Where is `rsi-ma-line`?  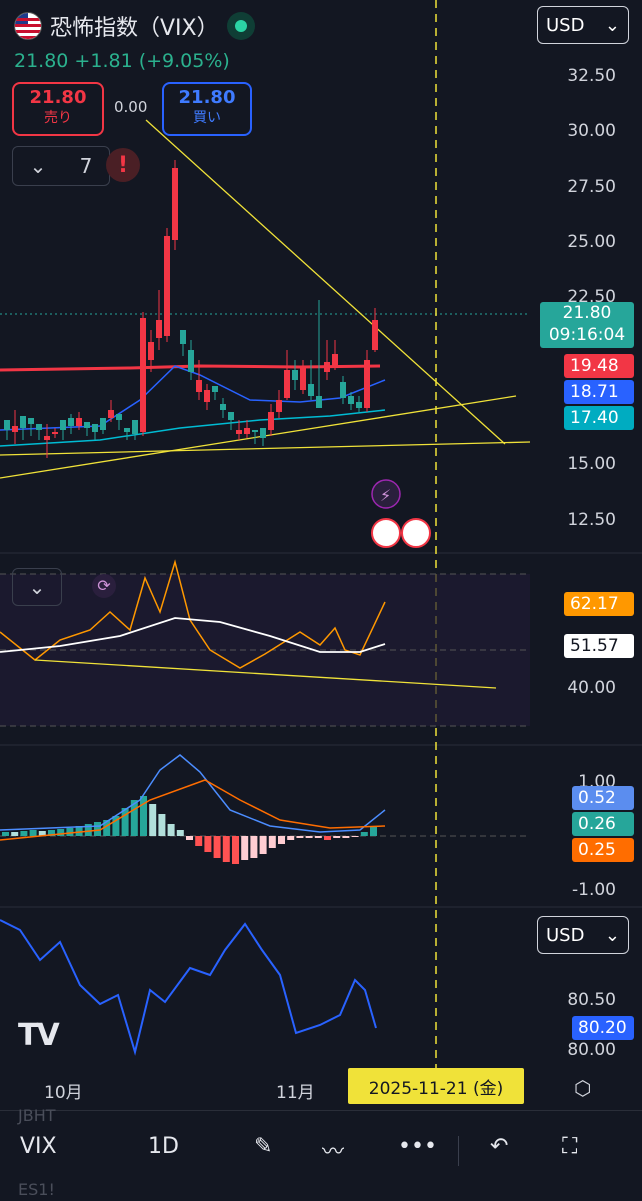
rsi-ma-line is located at coordinates (193, 635).